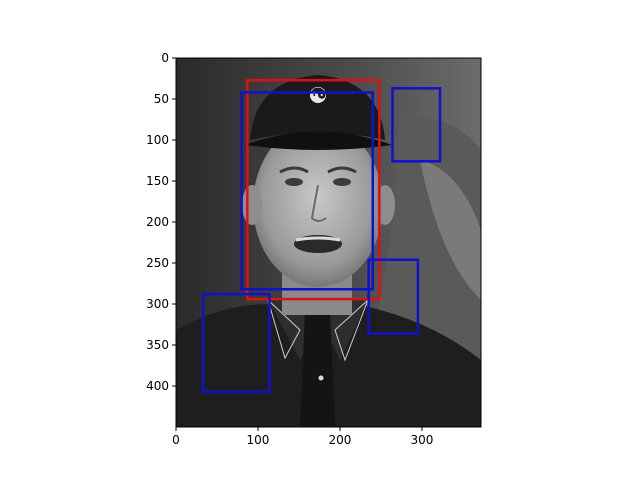 The width and height of the screenshot is (640, 480). Describe the element at coordinates (318, 96) in the screenshot. I see `cap-logo-icon: ☯` at that location.